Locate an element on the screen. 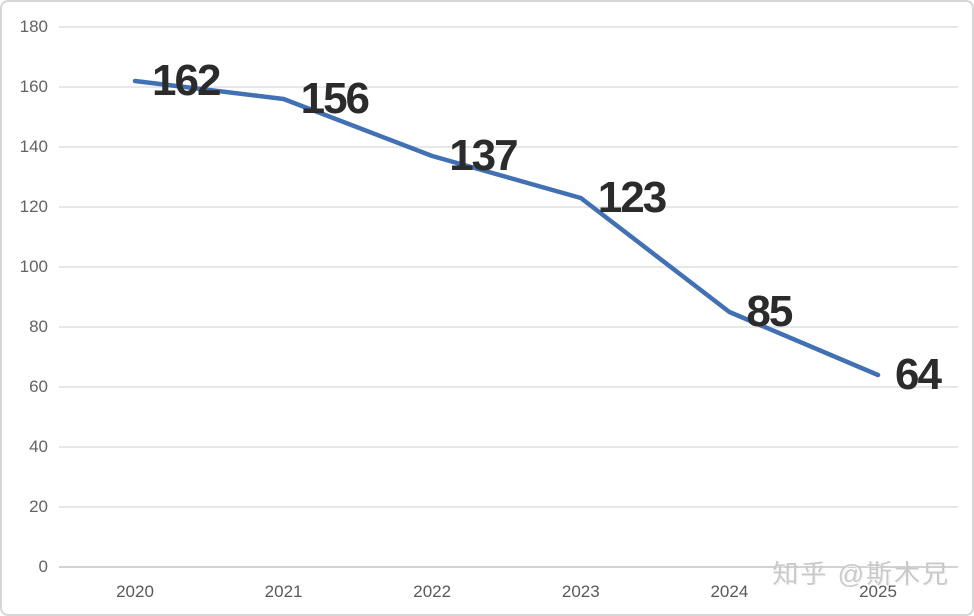 This screenshot has width=974, height=616. y-tick-label: 120 is located at coordinates (33, 206).